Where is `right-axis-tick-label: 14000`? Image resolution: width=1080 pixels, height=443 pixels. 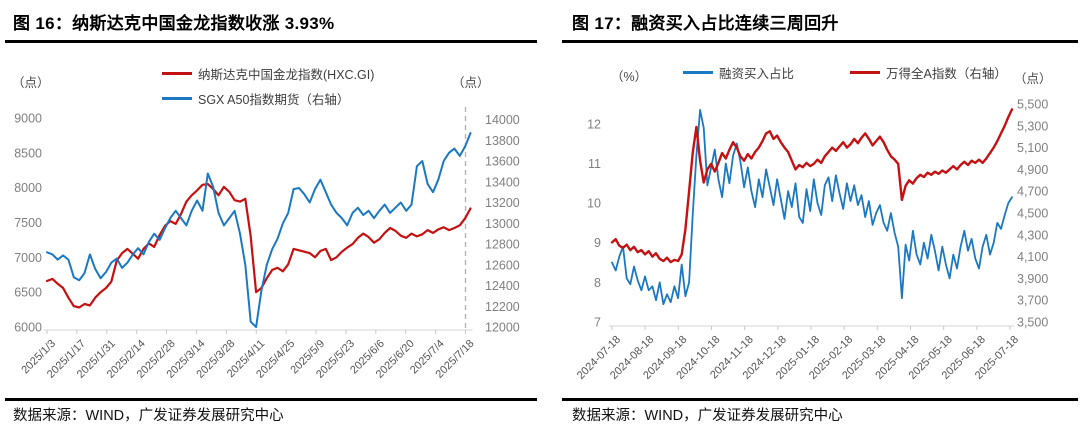
right-axis-tick-label: 14000 is located at coordinates (502, 120).